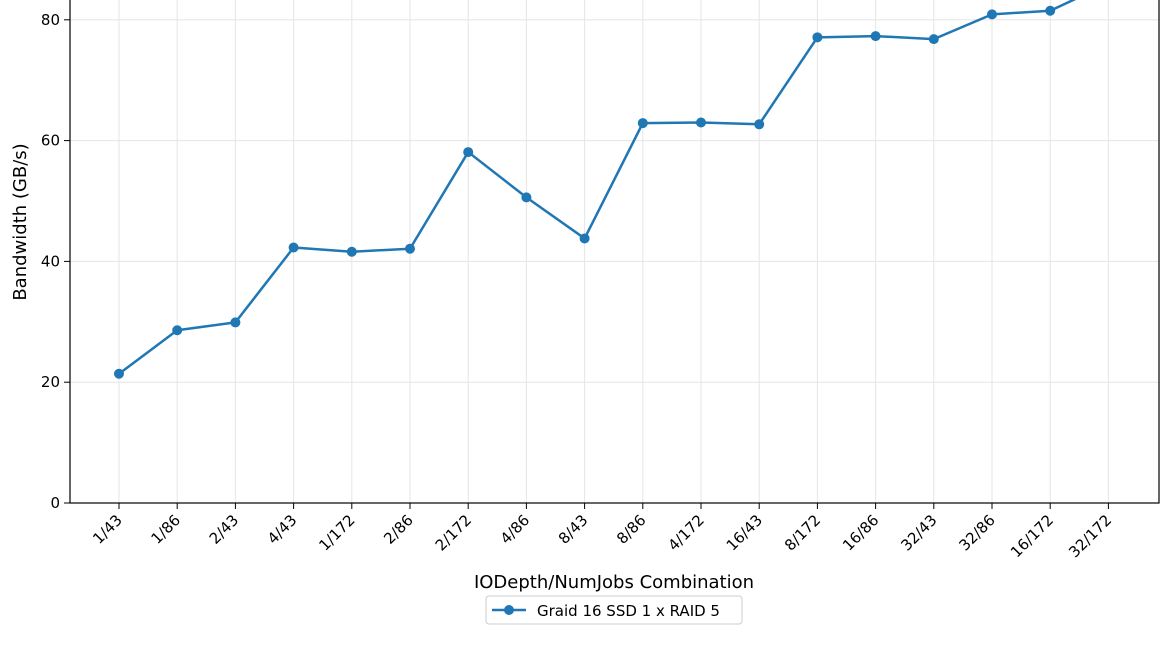  Describe the element at coordinates (398, 529) in the screenshot. I see `x-tick-label: 2/86` at that location.